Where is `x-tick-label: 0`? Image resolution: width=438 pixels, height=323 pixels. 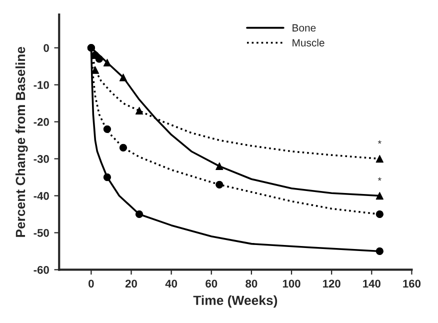 x-tick-label: 0 is located at coordinates (91, 284).